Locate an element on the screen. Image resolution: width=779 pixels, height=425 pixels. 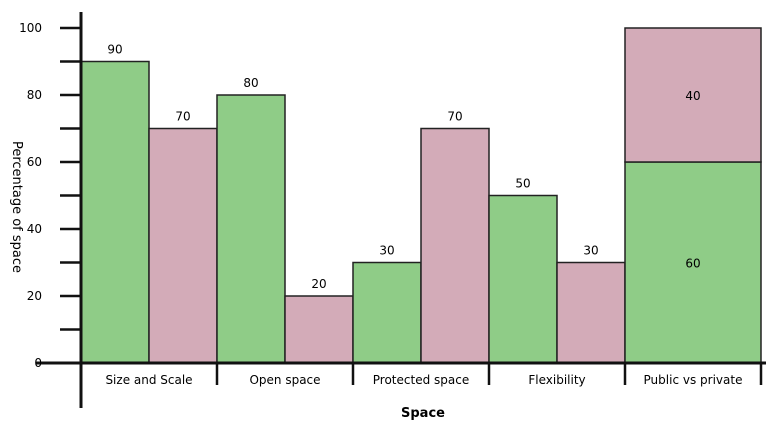
x-tick-label: Flexibility is located at coordinates (556, 380).